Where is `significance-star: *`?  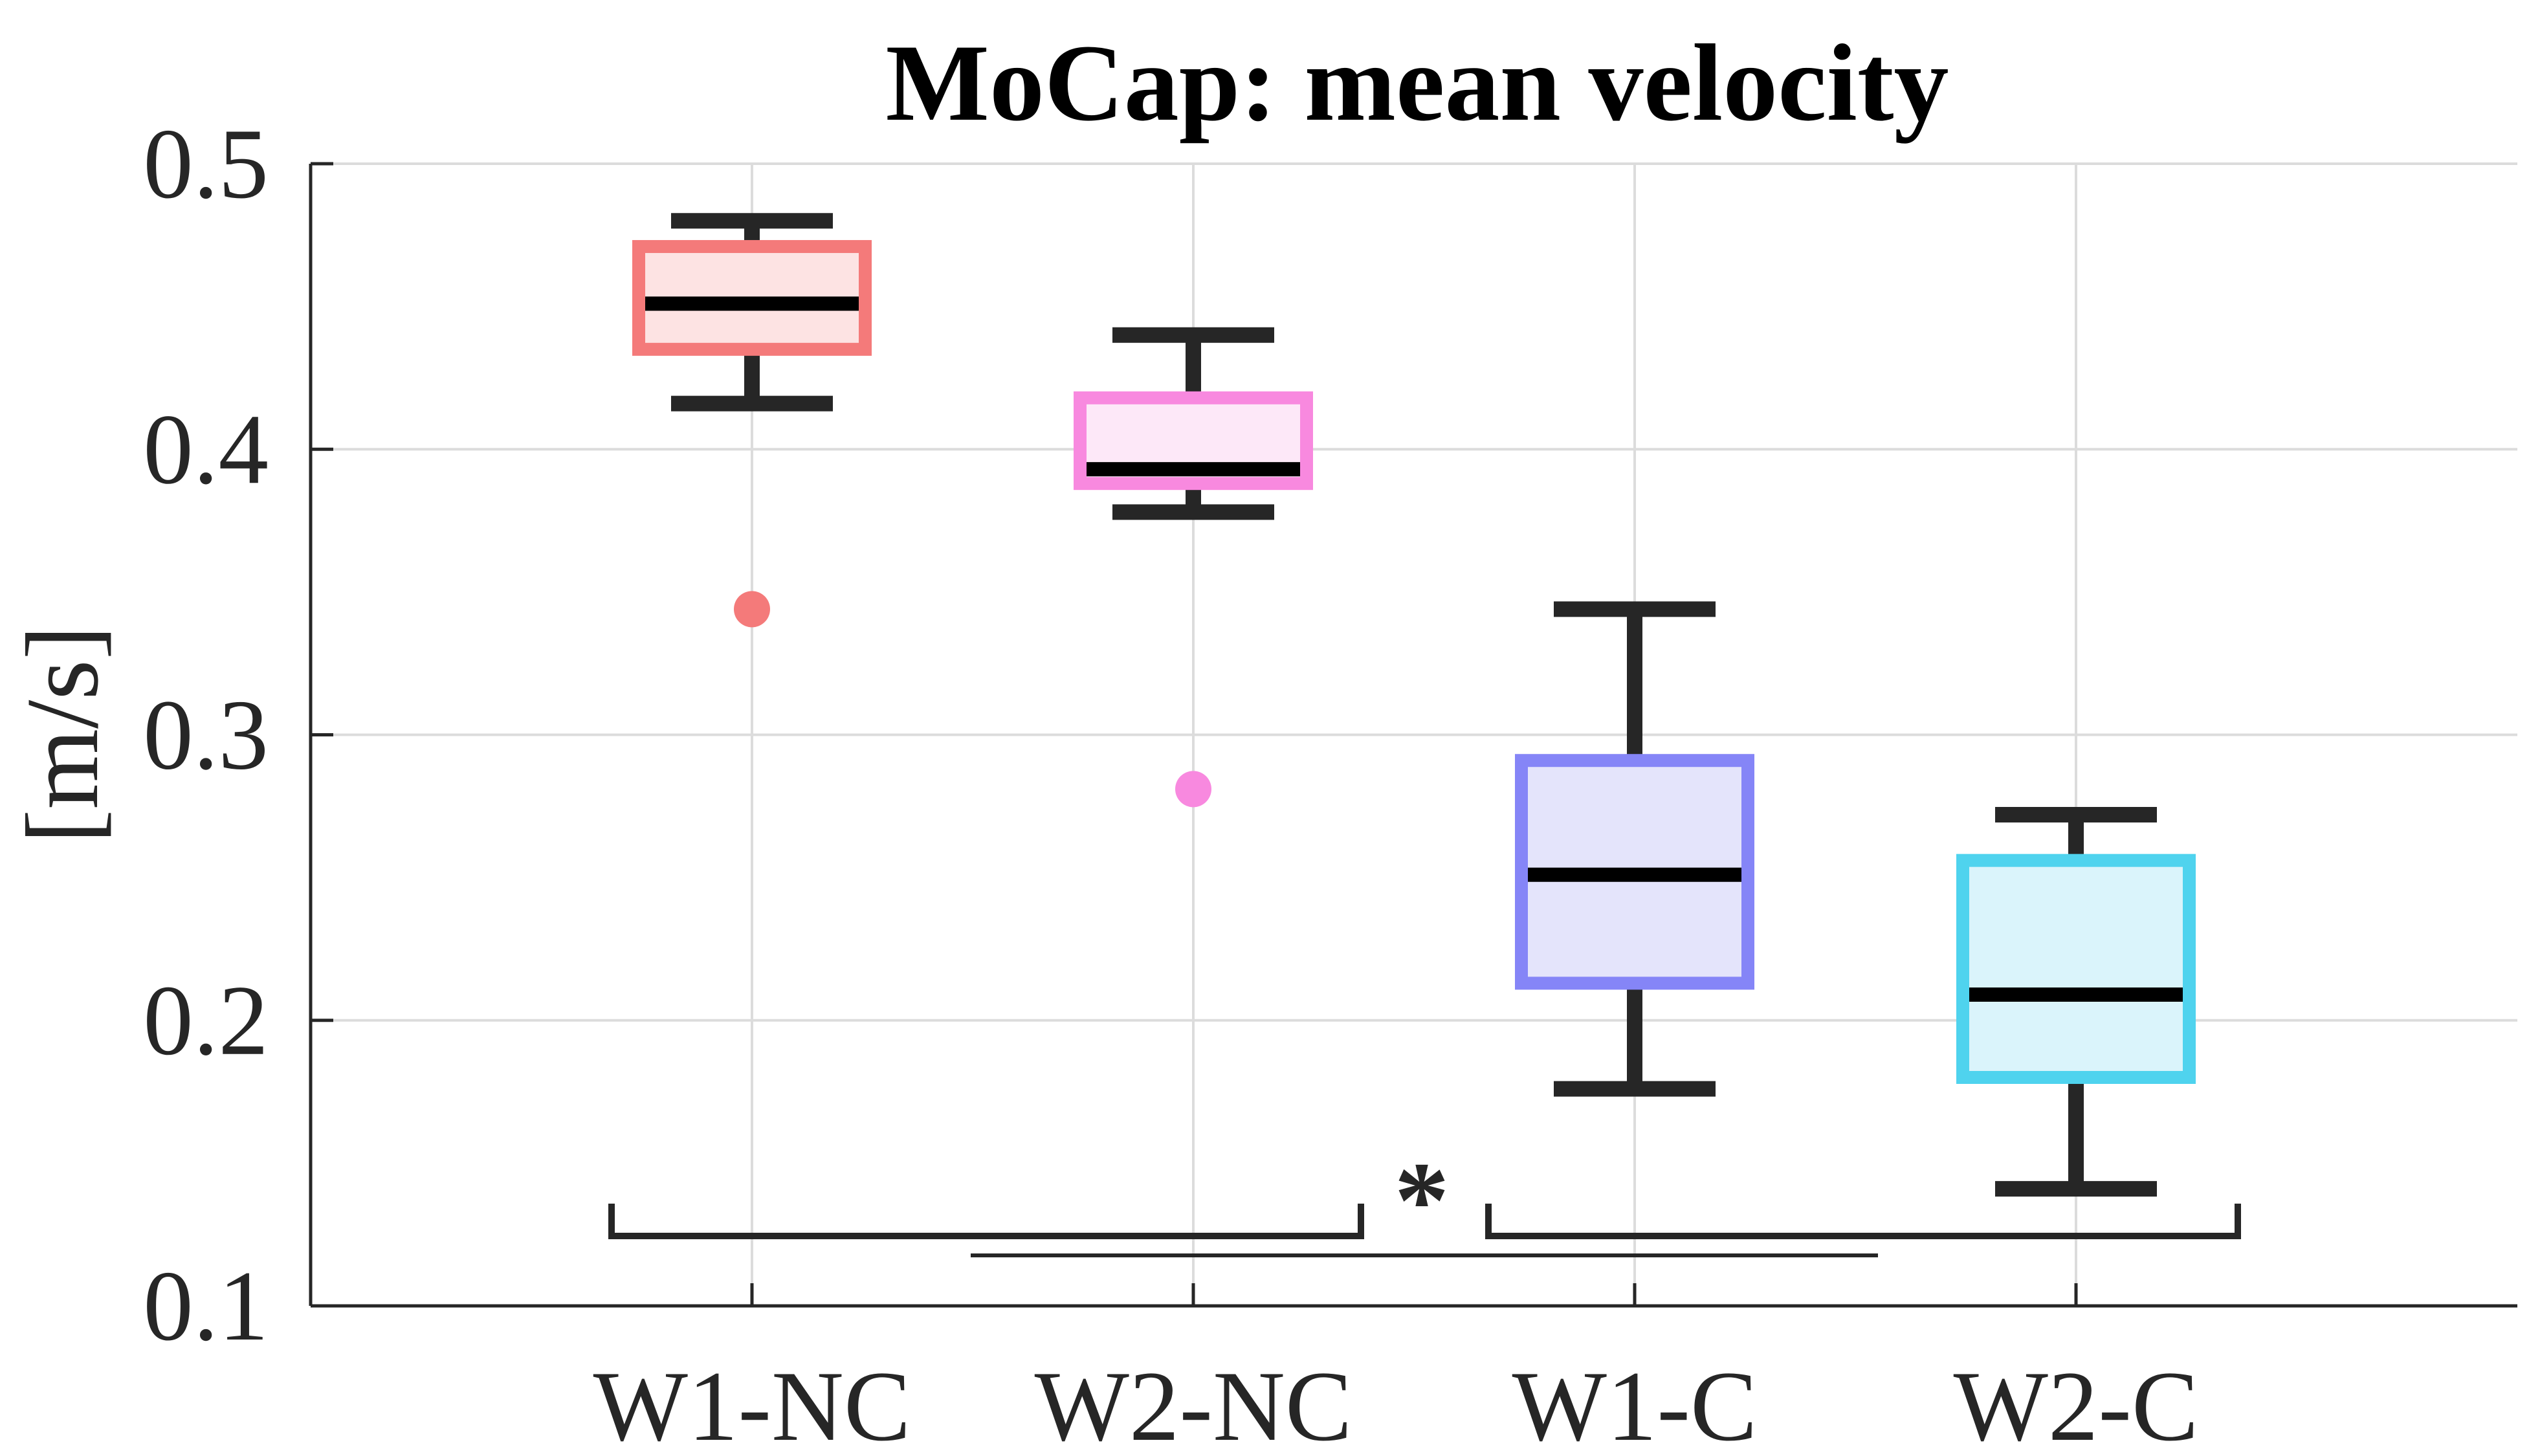
significance-star: * is located at coordinates (1422, 1200).